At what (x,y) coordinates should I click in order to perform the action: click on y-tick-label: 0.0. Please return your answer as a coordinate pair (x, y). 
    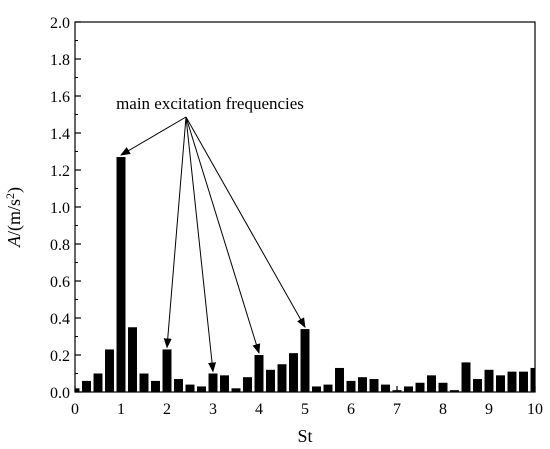
    Looking at the image, I should click on (60, 393).